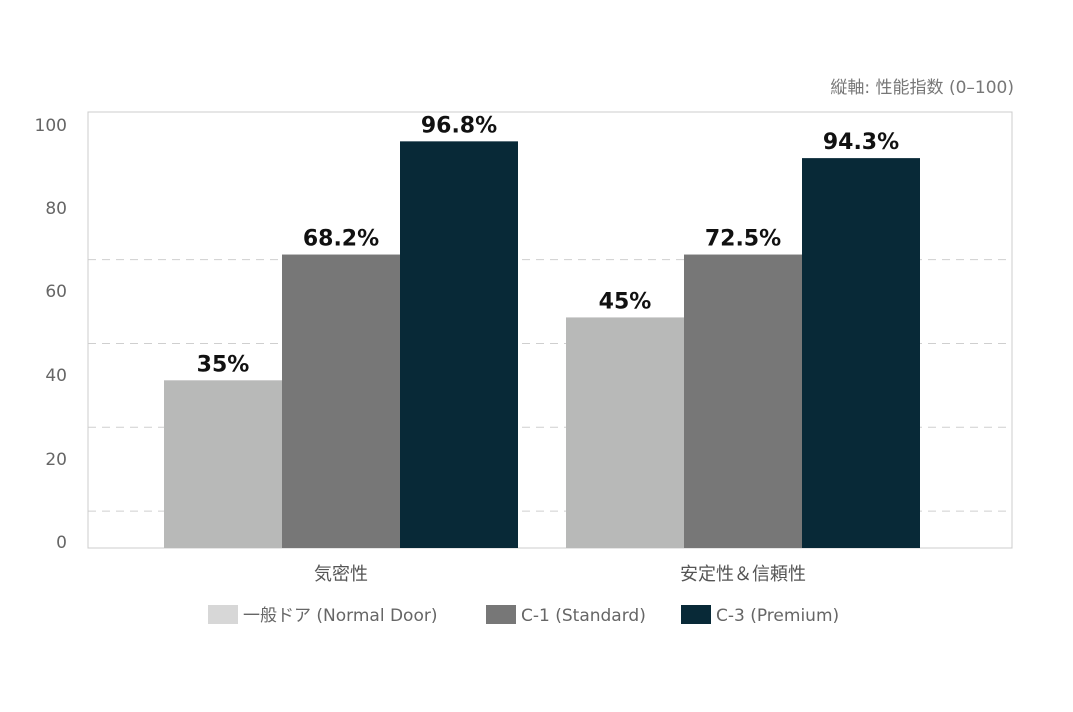 The image size is (1073, 712). What do you see at coordinates (583, 616) in the screenshot?
I see `legend-label: C-1 (Standard)` at bounding box center [583, 616].